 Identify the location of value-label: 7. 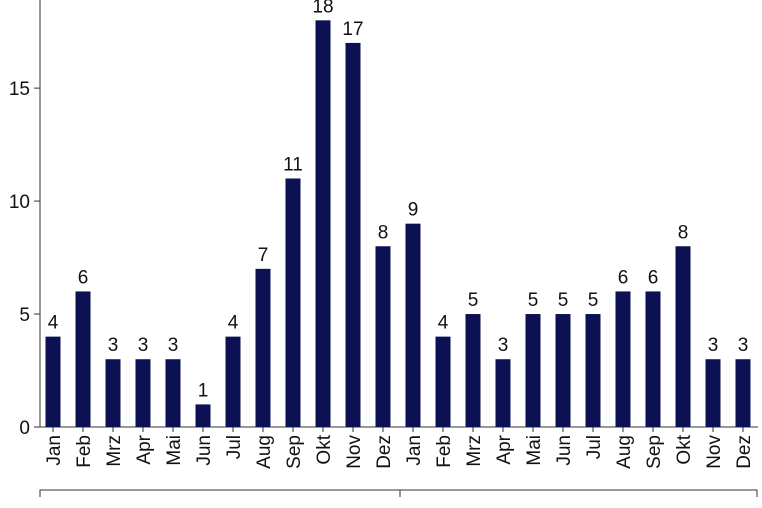
(263, 255).